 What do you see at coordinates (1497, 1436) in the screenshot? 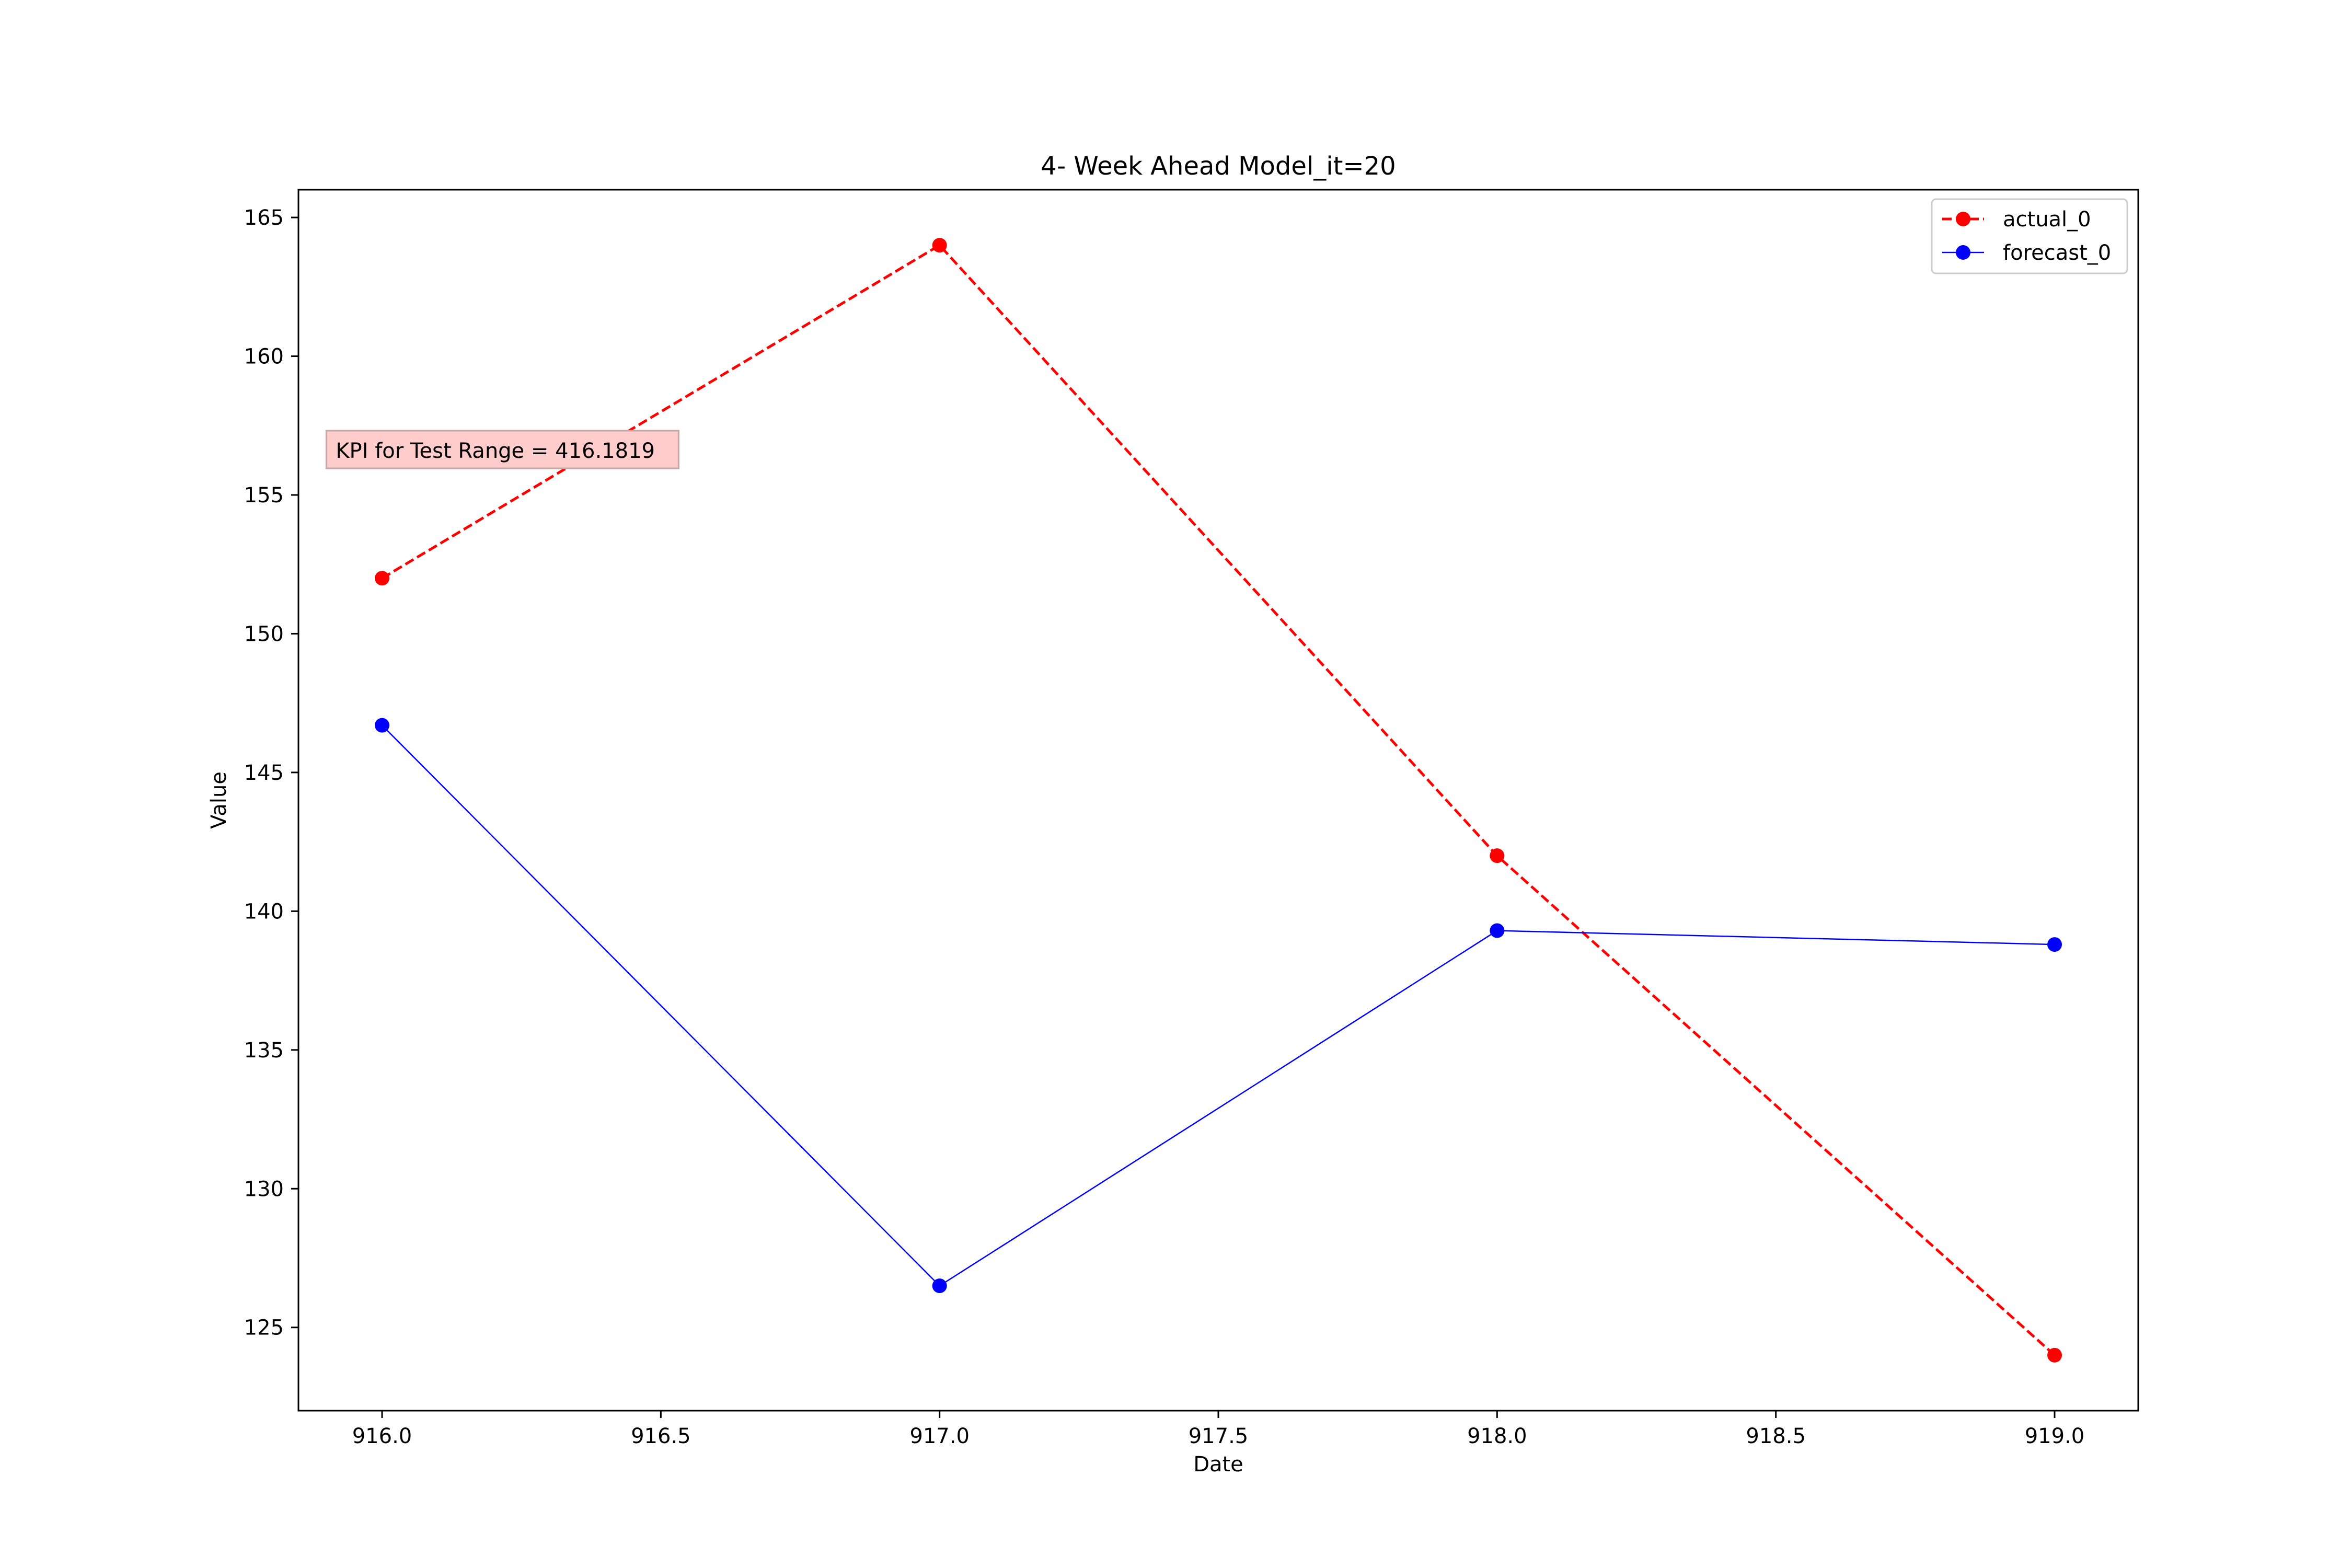
I see `x-tick-label: 918.0` at bounding box center [1497, 1436].